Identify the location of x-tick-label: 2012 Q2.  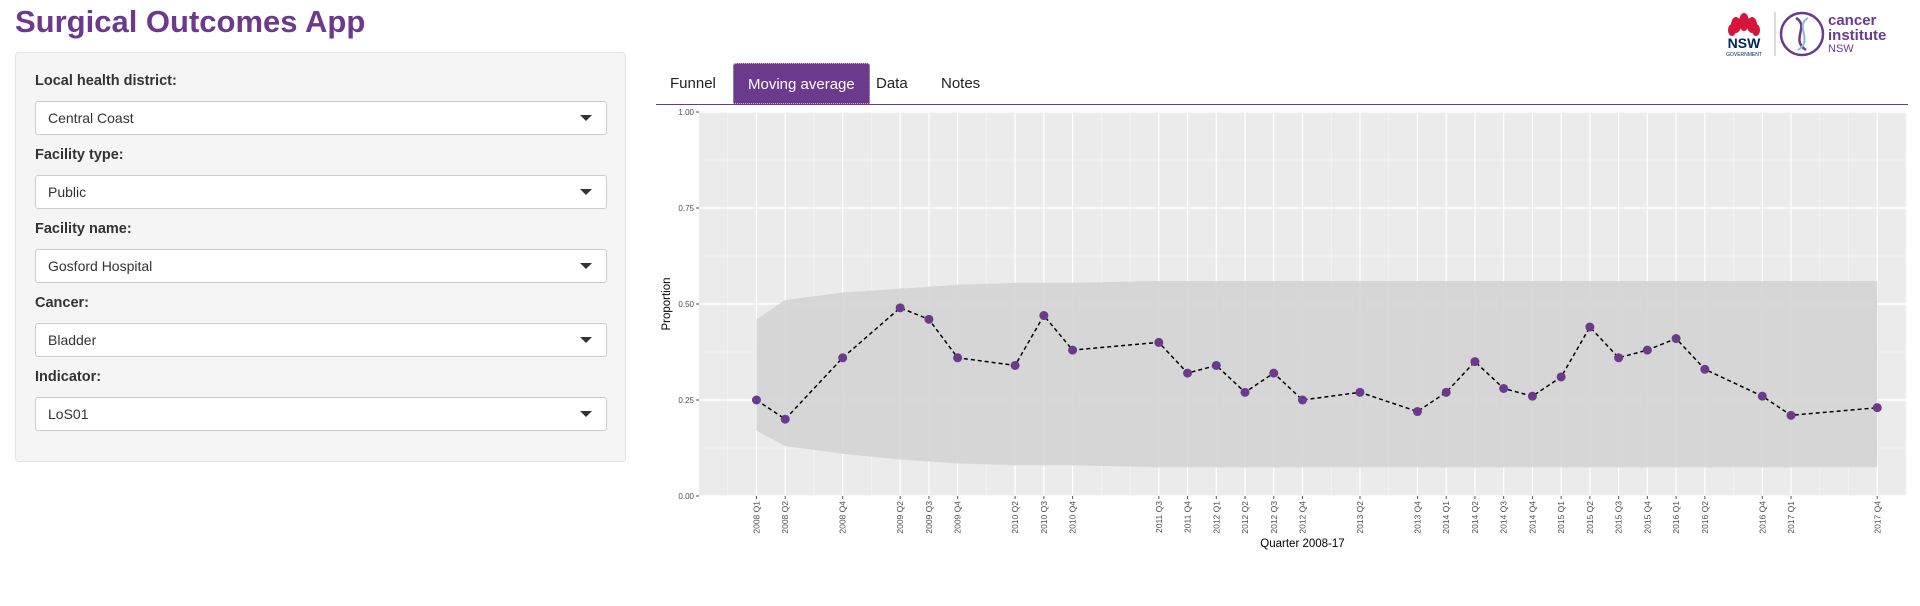
(1245, 517).